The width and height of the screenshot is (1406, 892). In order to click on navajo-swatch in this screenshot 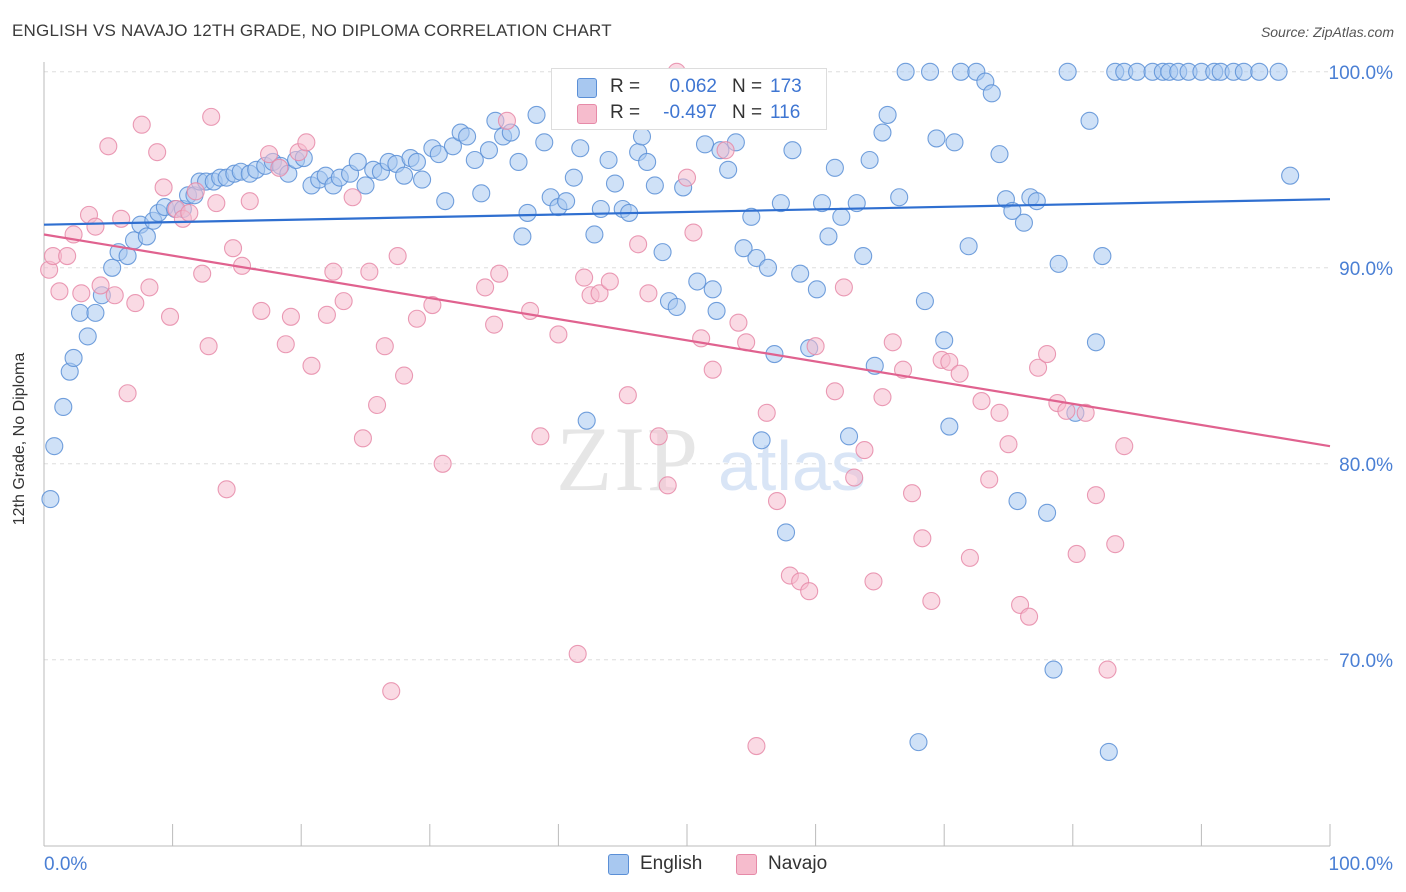, I will do `click(587, 114)`.